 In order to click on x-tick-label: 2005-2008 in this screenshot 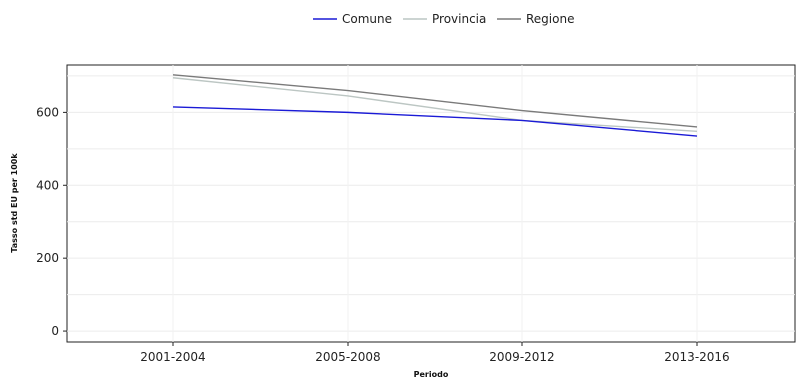, I will do `click(347, 357)`.